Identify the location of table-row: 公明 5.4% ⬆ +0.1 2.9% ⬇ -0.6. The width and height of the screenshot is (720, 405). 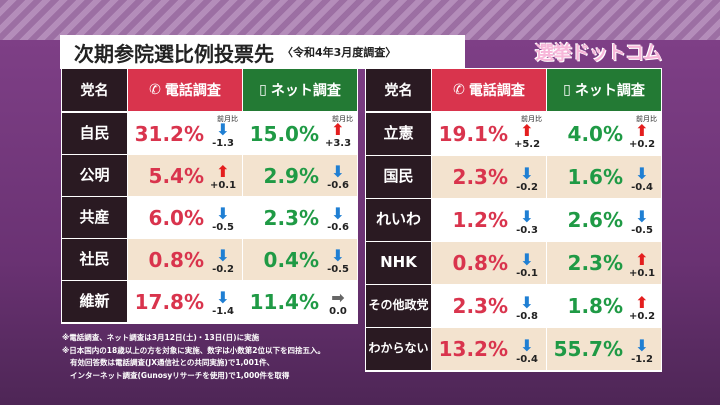
(209, 175).